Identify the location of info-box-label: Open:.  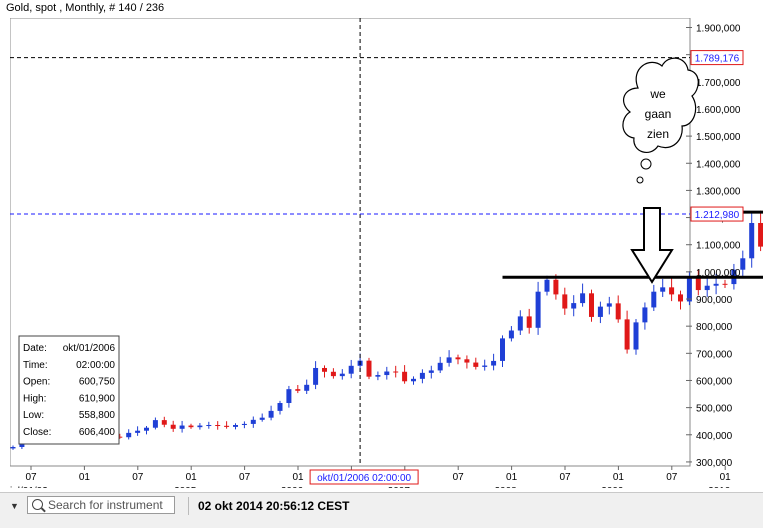
(36, 382).